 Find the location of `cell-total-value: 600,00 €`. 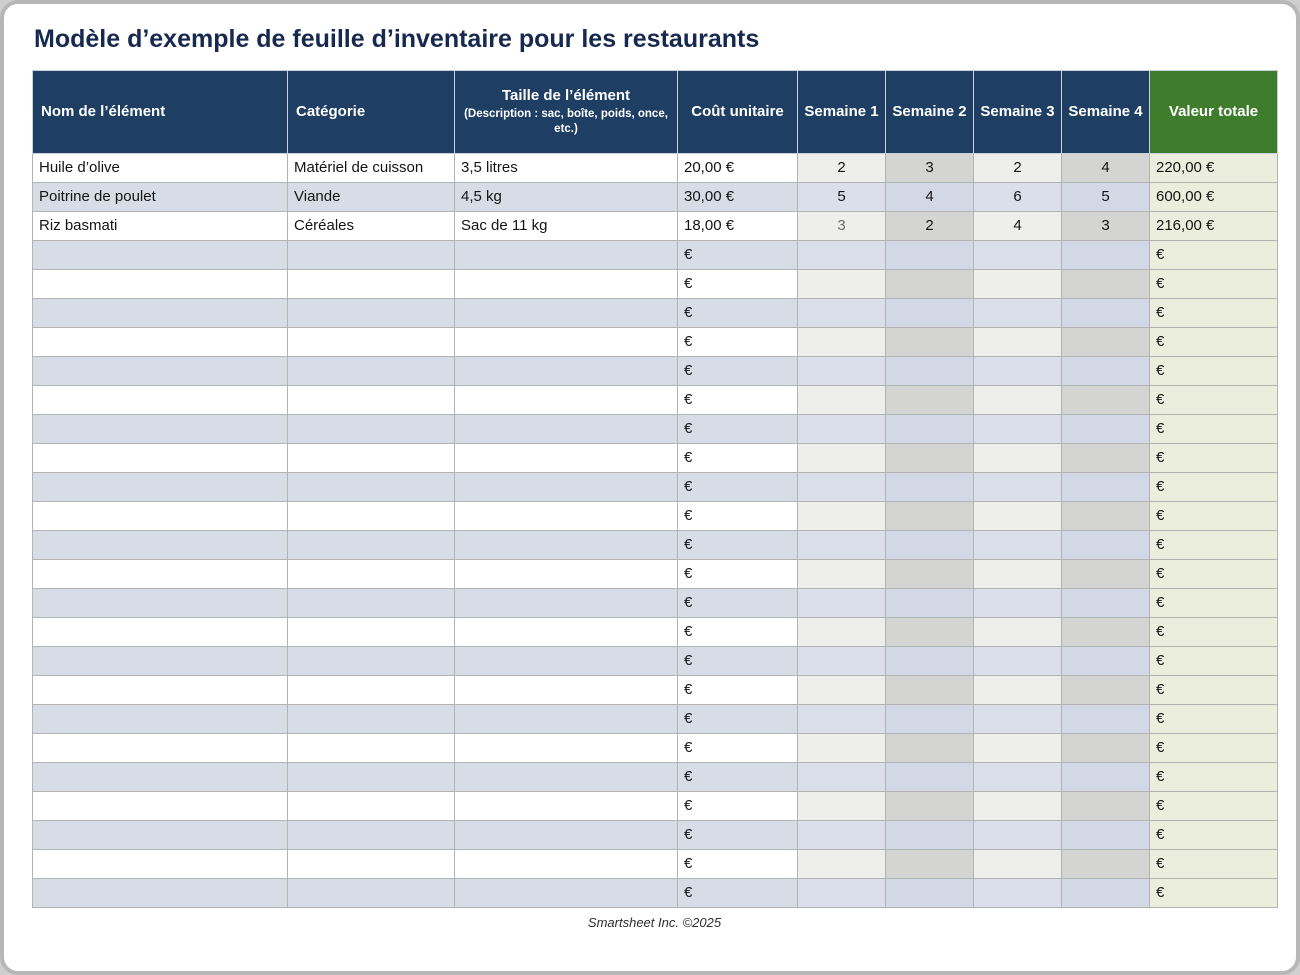

cell-total-value: 600,00 € is located at coordinates (1213, 196).